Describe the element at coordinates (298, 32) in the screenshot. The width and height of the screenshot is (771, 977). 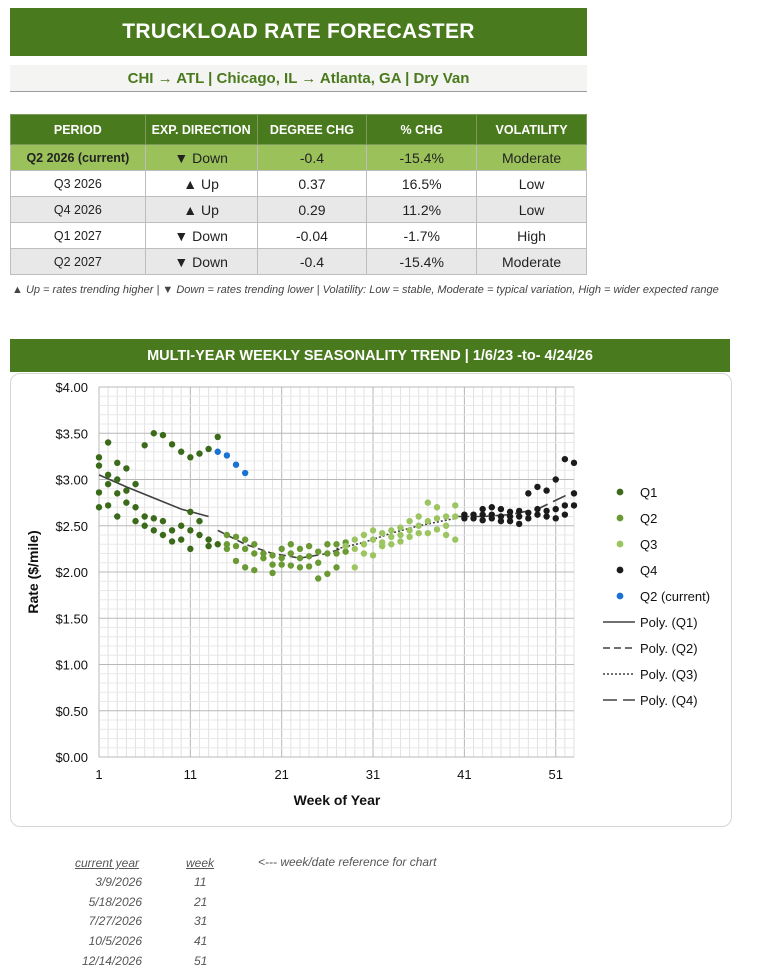
I see `app-title: TRUCKLOAD RATE FORECASTER` at that location.